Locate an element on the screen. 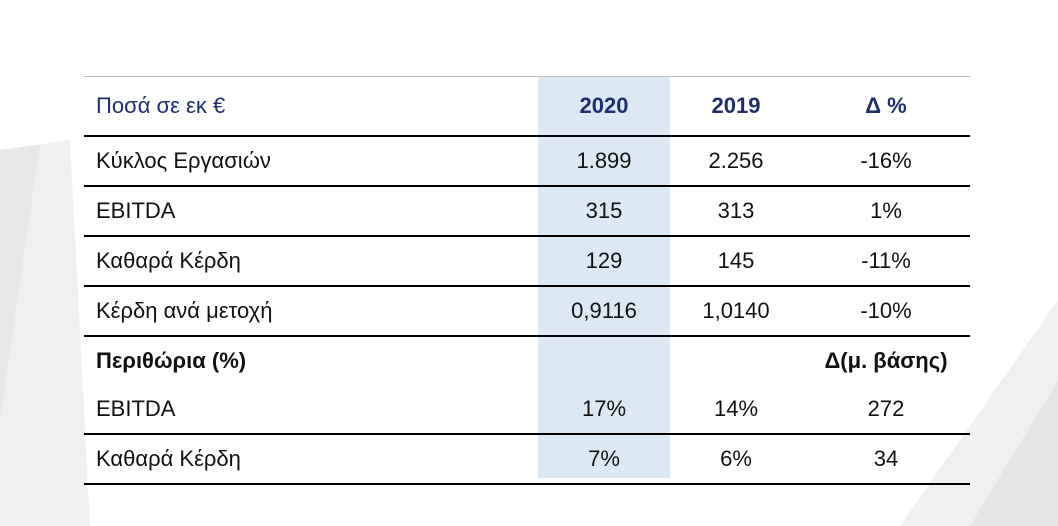  value-2019: 6% is located at coordinates (736, 459).